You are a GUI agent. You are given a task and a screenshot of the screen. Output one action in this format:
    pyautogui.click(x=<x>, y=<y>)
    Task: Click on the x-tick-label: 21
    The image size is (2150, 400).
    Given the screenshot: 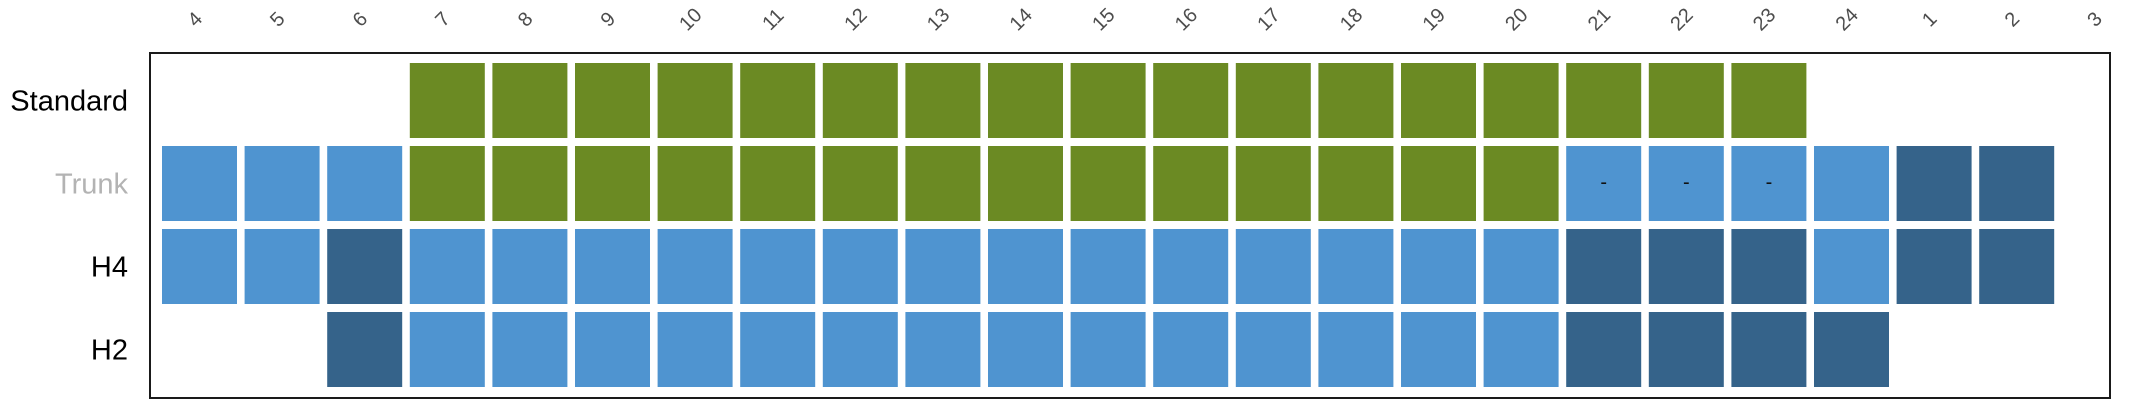 What is the action you would take?
    pyautogui.click(x=1599, y=19)
    